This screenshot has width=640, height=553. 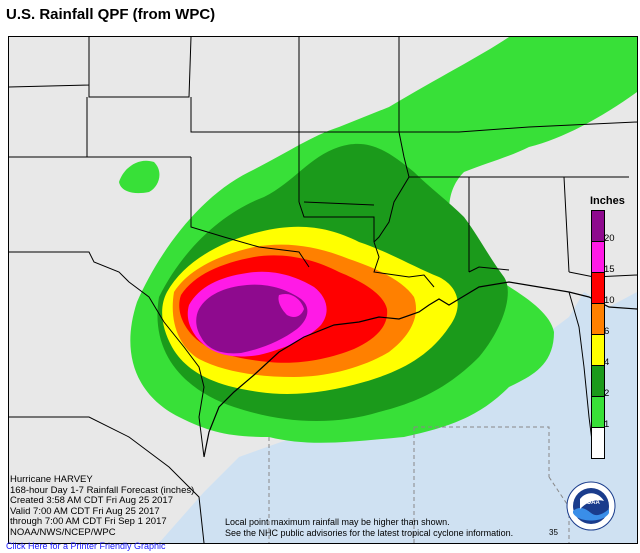 What do you see at coordinates (291, 305) in the screenshot?
I see `rain-band-15in-east` at bounding box center [291, 305].